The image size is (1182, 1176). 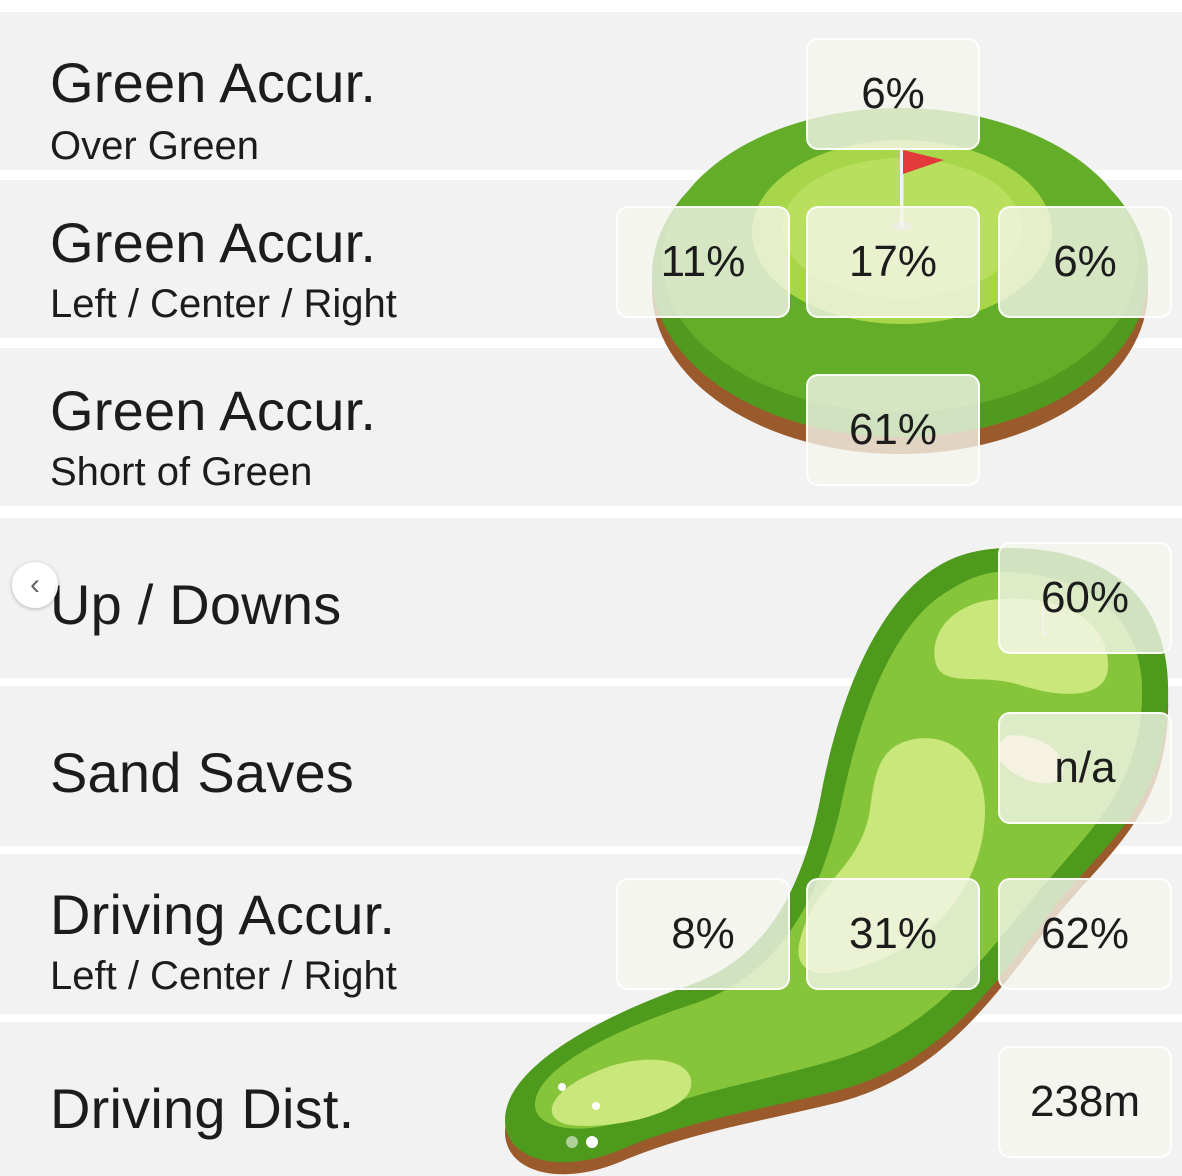 I want to click on row-title: Driving Dist., so click(x=202, y=1108).